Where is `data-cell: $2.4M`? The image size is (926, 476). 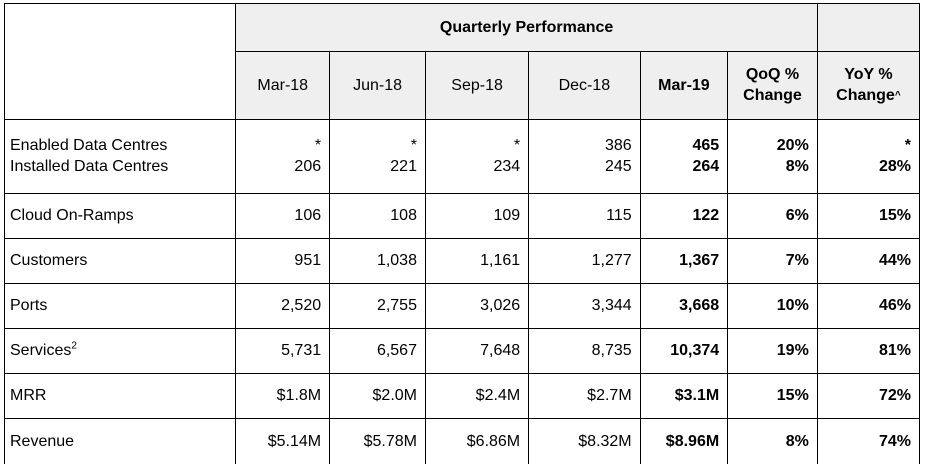 data-cell: $2.4M is located at coordinates (477, 396).